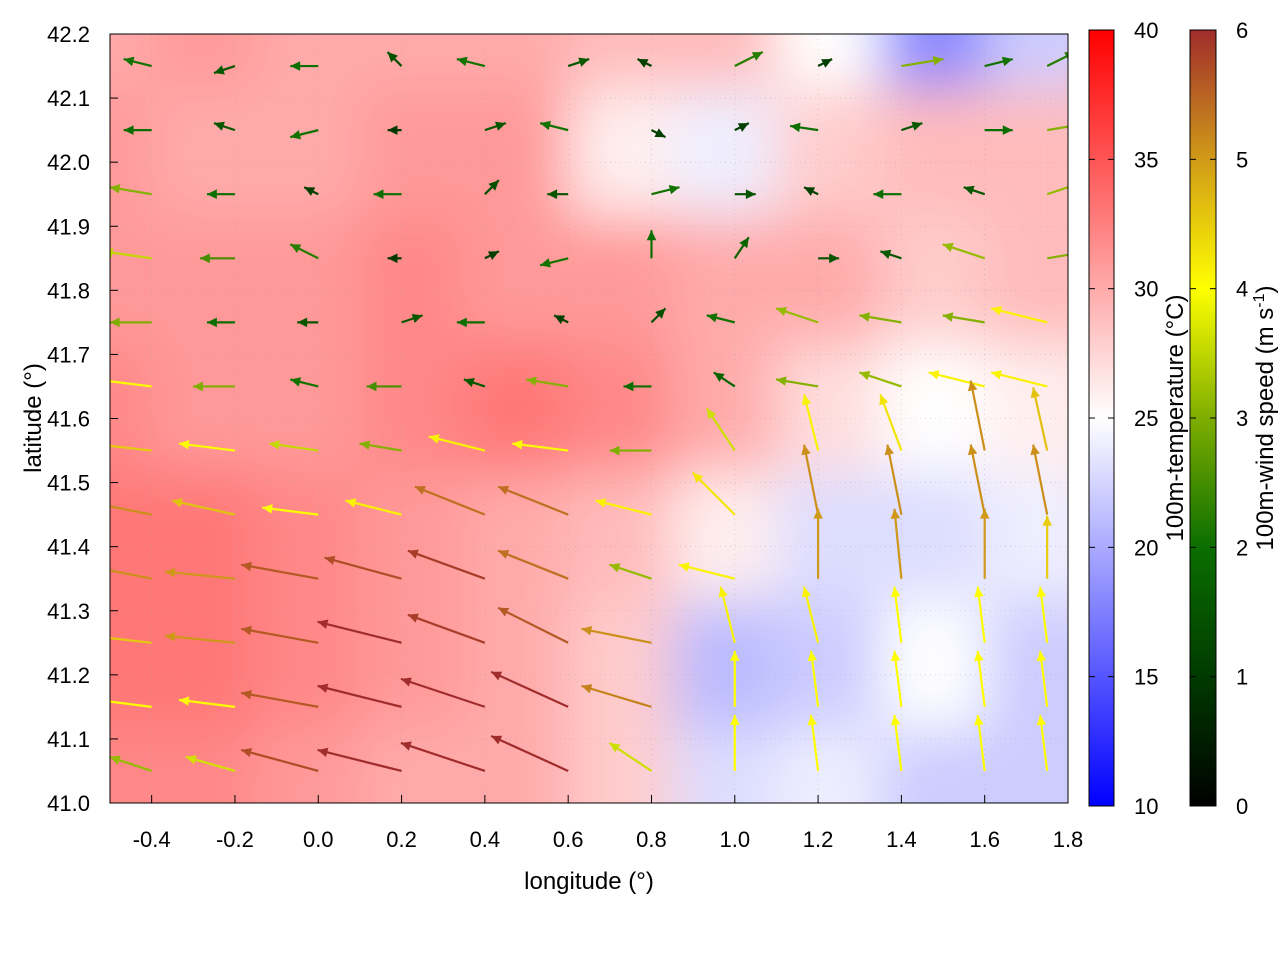  What do you see at coordinates (1146, 30) in the screenshot?
I see `temperature-colorbar-tick-label: 40` at bounding box center [1146, 30].